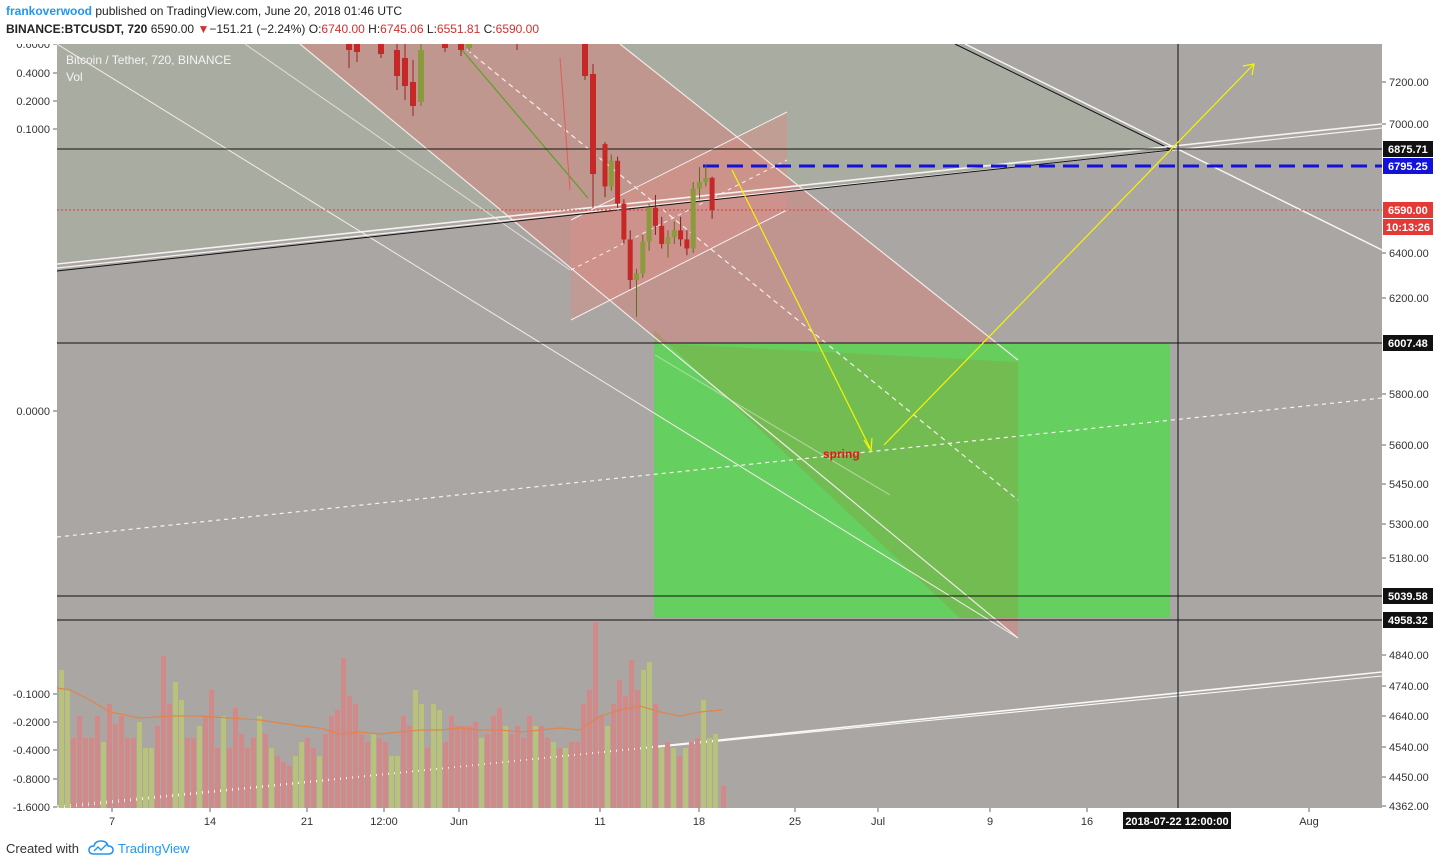 This screenshot has height=866, width=1446. Describe the element at coordinates (1409, 254) in the screenshot. I see `price-tick-label: 6400.00` at that location.